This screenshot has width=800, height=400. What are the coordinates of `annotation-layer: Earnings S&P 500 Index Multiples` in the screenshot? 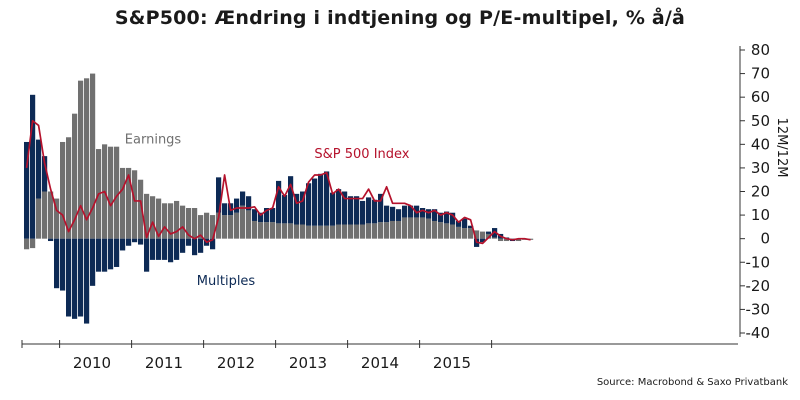 It's located at (267, 211).